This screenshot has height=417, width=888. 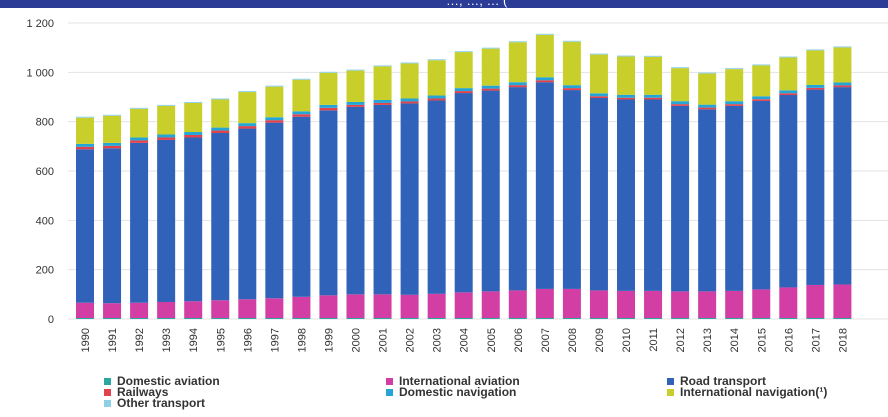 I want to click on x-tick-label: 2015, so click(x=762, y=340).